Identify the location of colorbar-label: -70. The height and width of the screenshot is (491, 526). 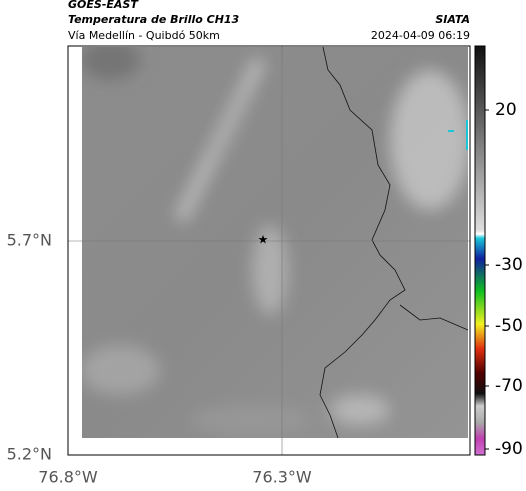
(509, 386).